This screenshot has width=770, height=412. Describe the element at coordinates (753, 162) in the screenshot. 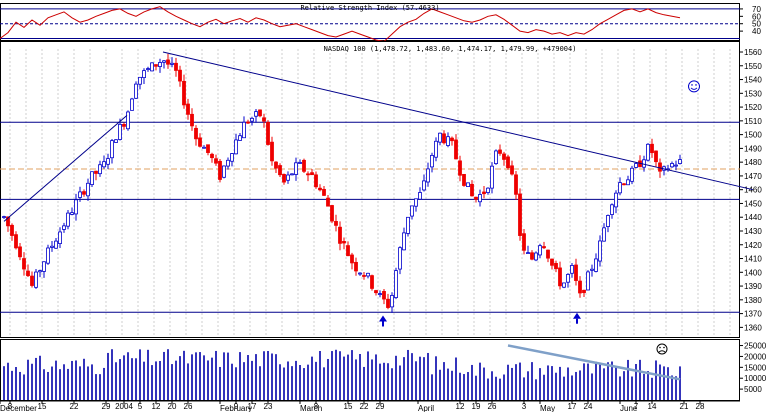

I see `price-tick-label: 1480` at that location.